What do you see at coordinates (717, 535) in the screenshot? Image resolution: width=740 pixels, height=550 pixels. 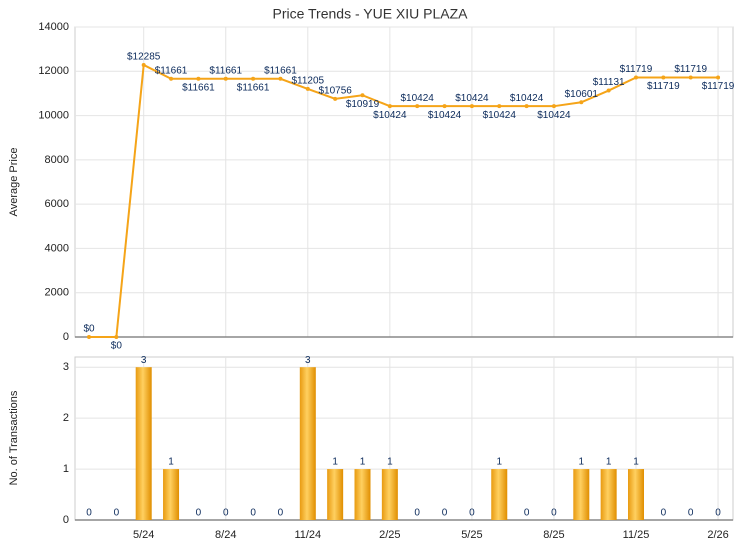 I see `x-tick-label: 2/26` at bounding box center [717, 535].